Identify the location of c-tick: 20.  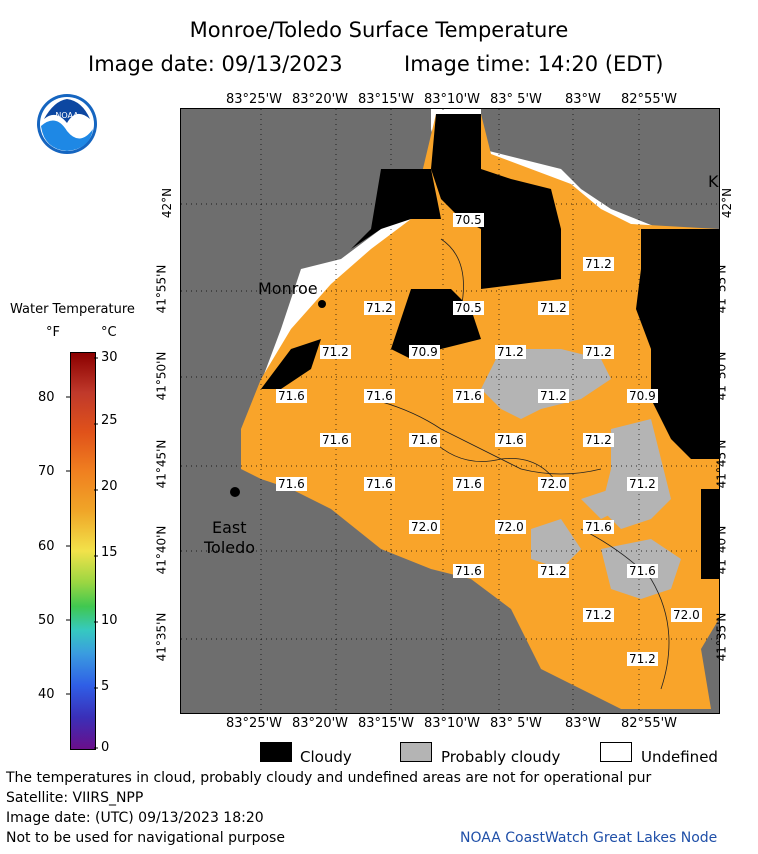
(109, 486).